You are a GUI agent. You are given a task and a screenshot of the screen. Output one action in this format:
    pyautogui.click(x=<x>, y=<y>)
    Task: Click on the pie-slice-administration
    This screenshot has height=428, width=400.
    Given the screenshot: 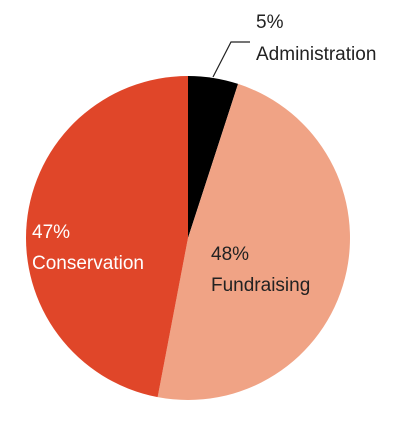 What is the action you would take?
    pyautogui.click(x=213, y=157)
    